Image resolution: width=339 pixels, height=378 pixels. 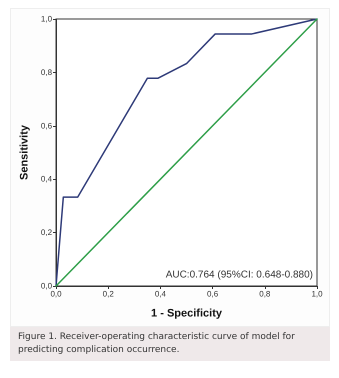 What do you see at coordinates (46, 125) in the screenshot?
I see `y-tick-label: 0,6` at bounding box center [46, 125].